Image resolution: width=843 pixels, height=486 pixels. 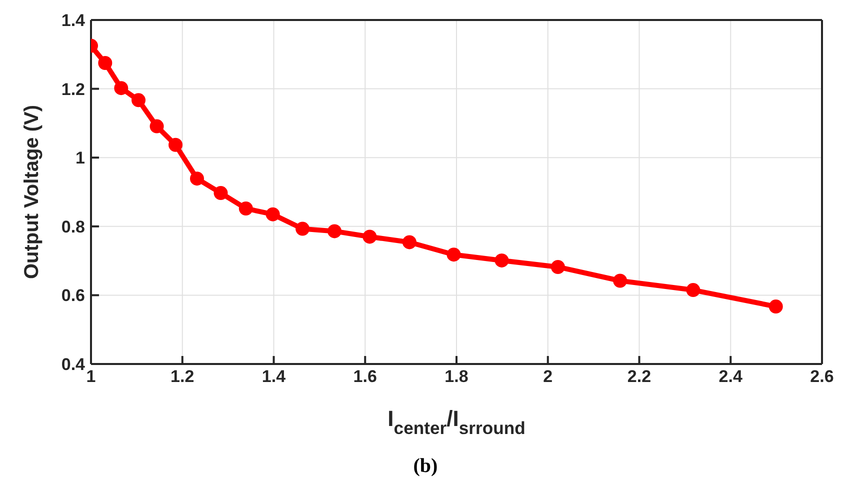 What do you see at coordinates (73, 296) in the screenshot?
I see `y-tick-label: 0.6` at bounding box center [73, 296].